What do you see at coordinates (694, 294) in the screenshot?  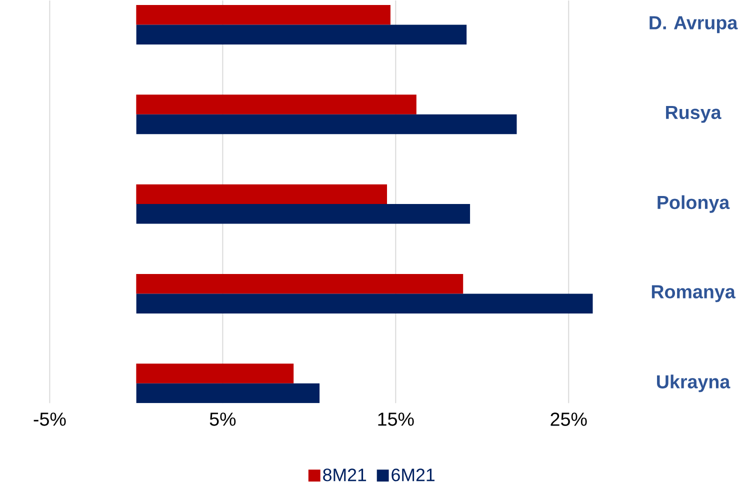 I see `y-tick-label: Romanya` at bounding box center [694, 294].